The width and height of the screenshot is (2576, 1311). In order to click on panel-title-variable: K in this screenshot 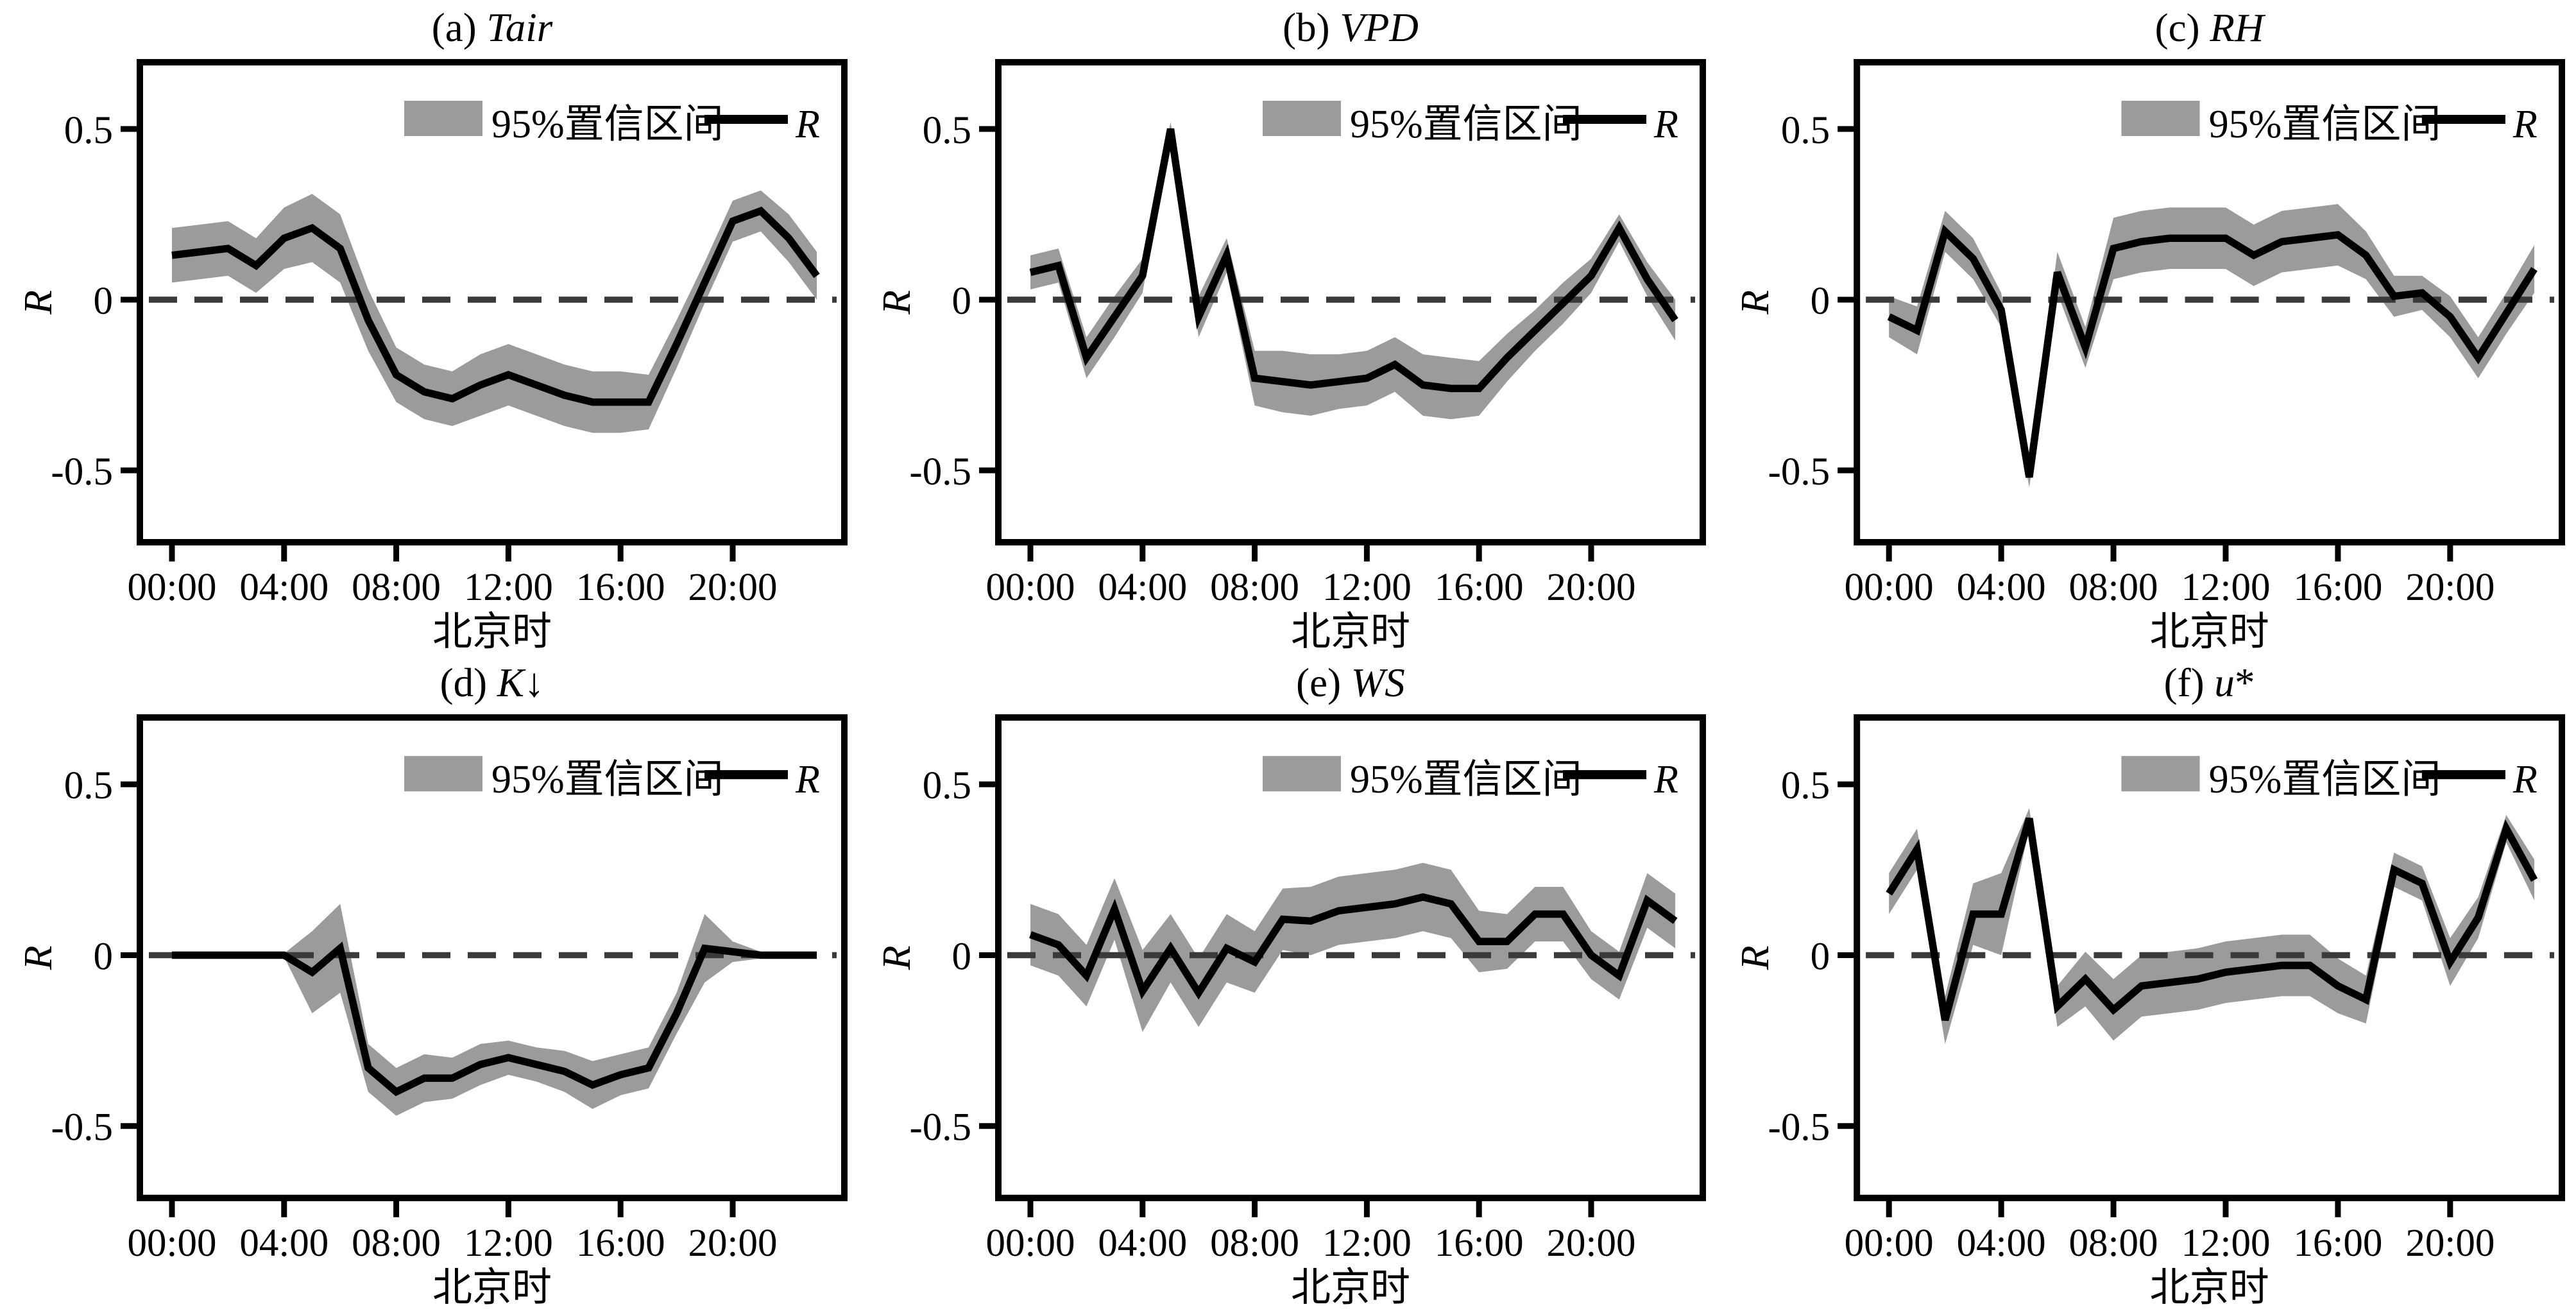, I will do `click(511, 682)`.